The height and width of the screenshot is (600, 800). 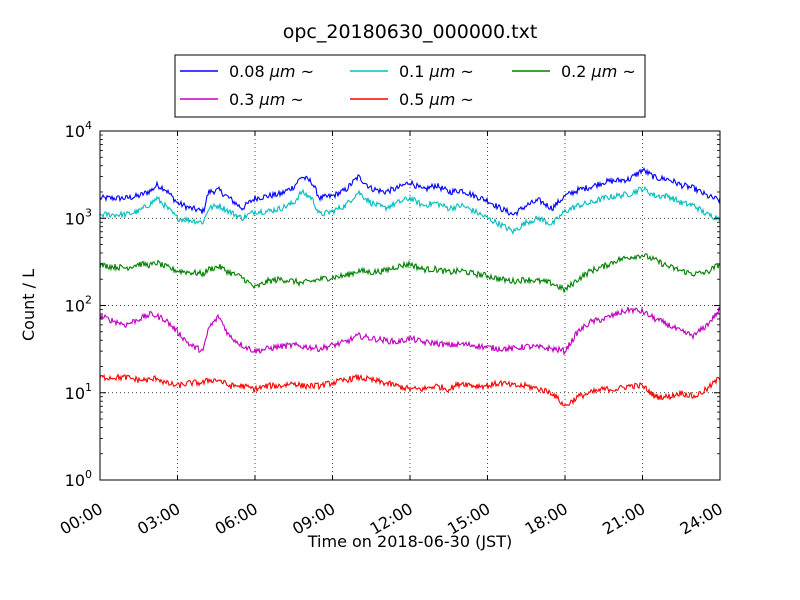 I want to click on y-tick-label: 10², so click(x=78, y=305).